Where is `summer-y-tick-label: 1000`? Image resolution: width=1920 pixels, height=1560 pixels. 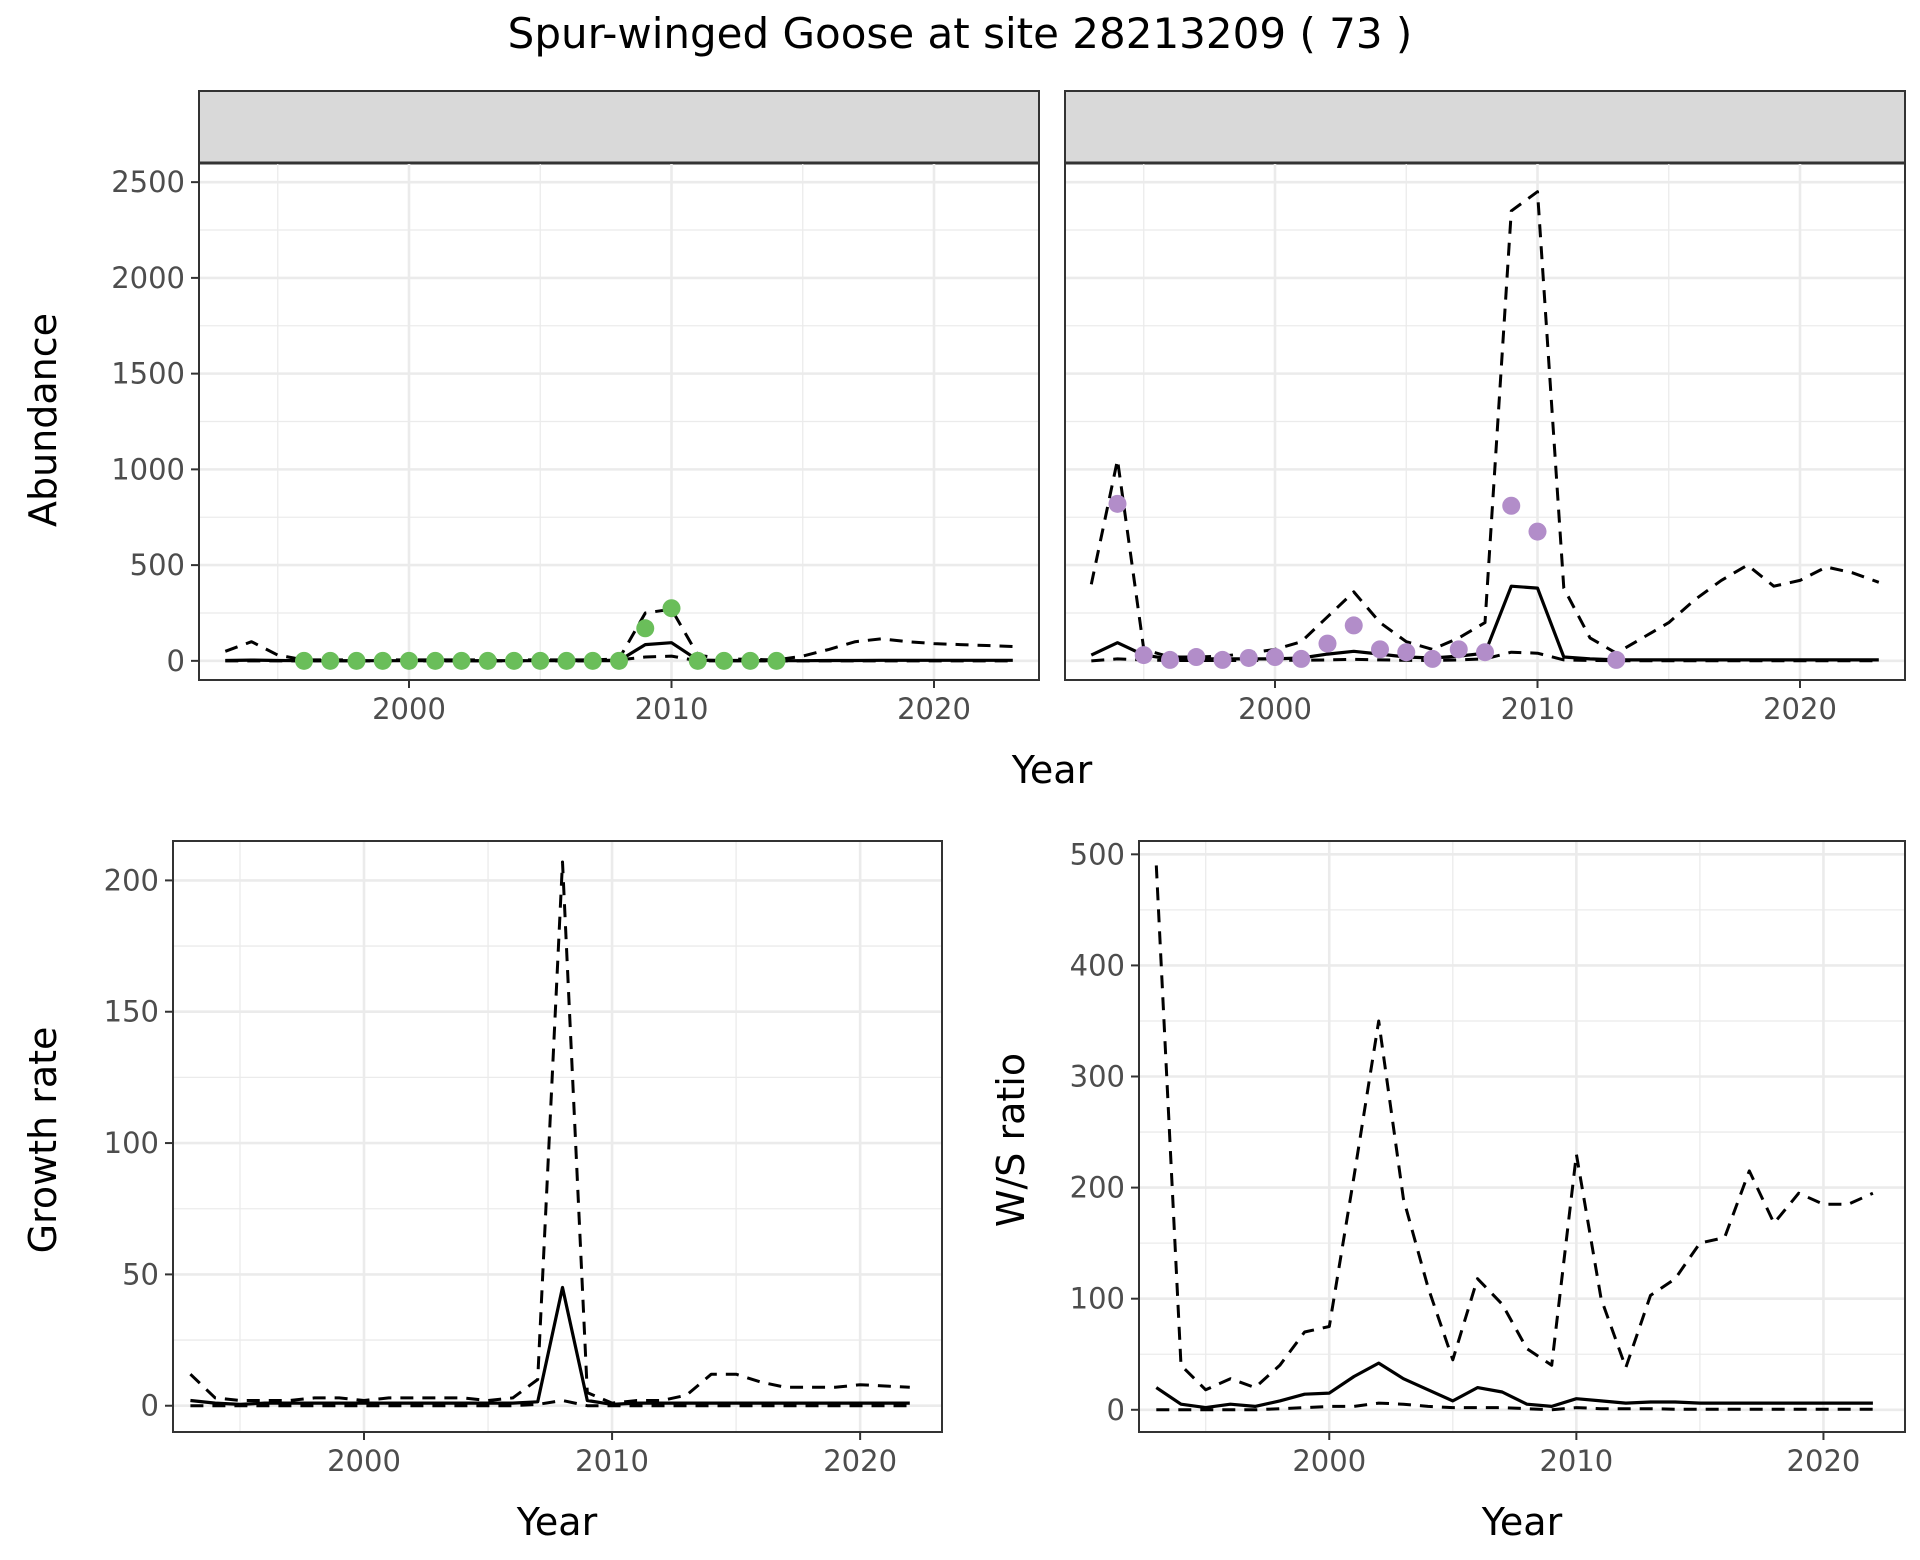
summer-y-tick-label: 1000 is located at coordinates (148, 469).